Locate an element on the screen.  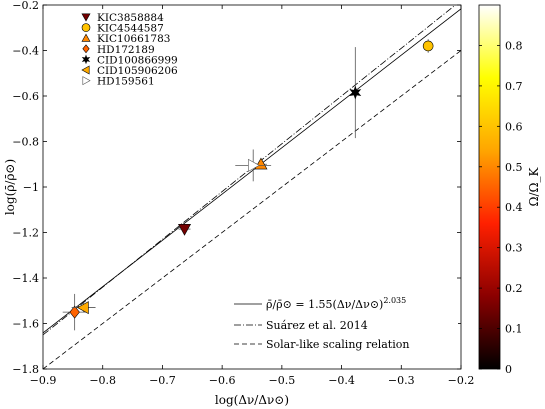
y-tick-label: −0.8 is located at coordinates (25, 142).